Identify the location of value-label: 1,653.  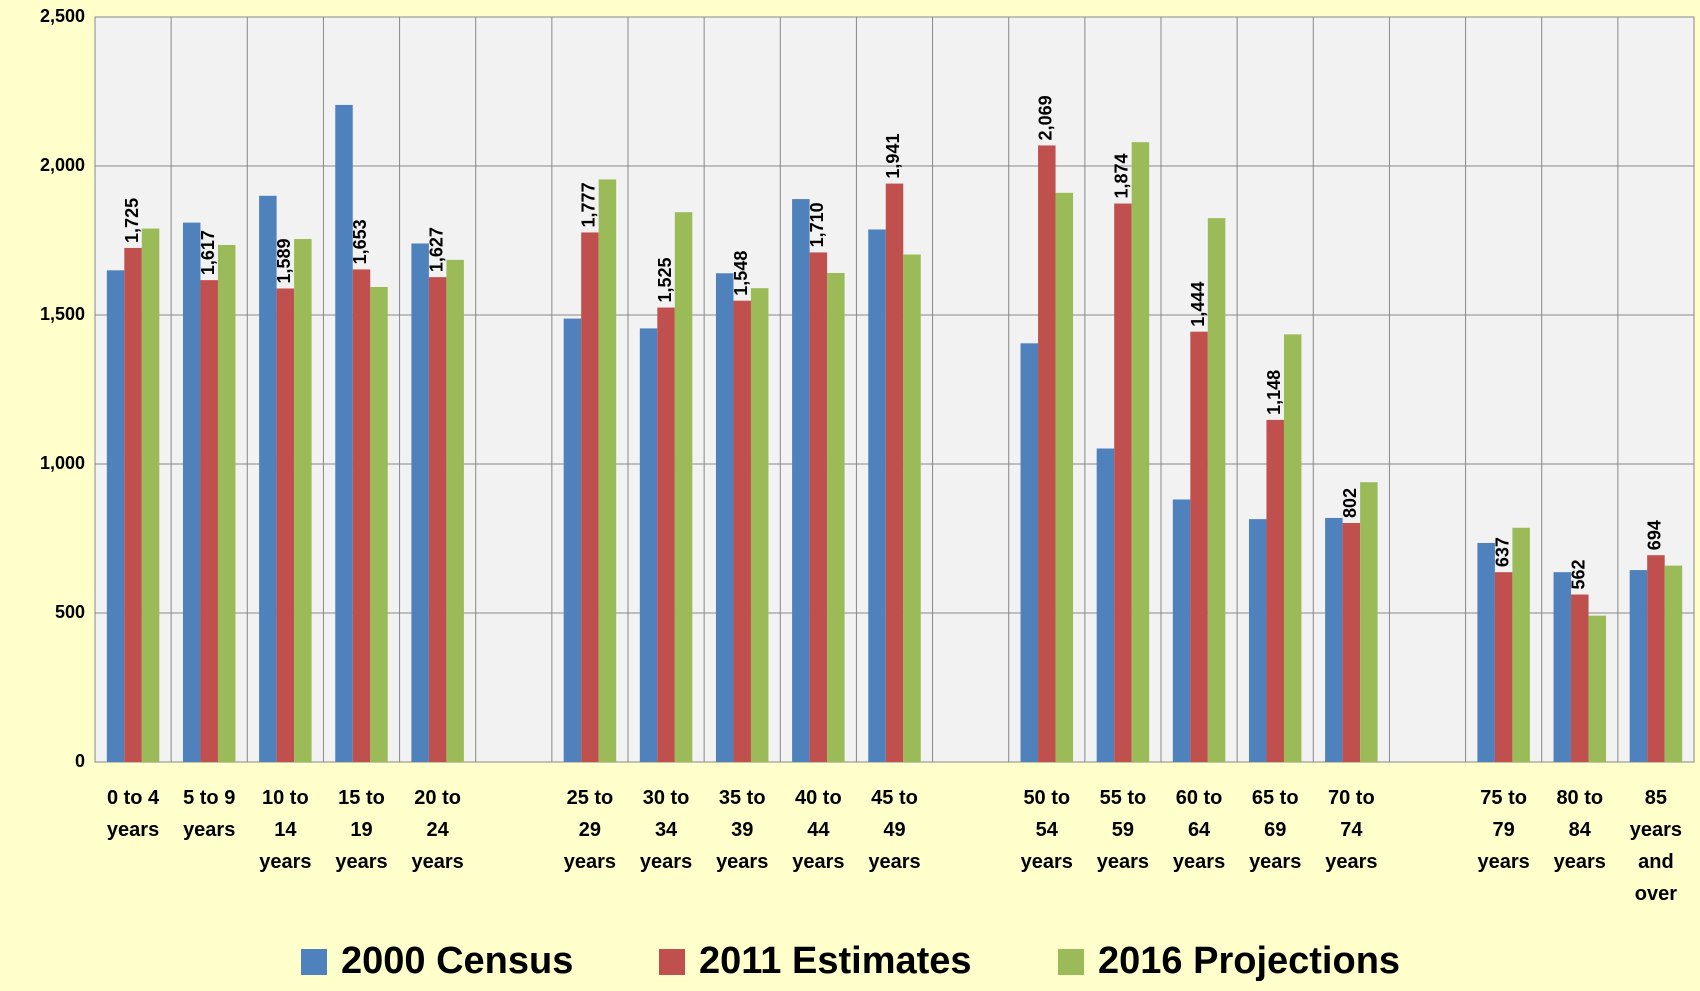
(360, 241).